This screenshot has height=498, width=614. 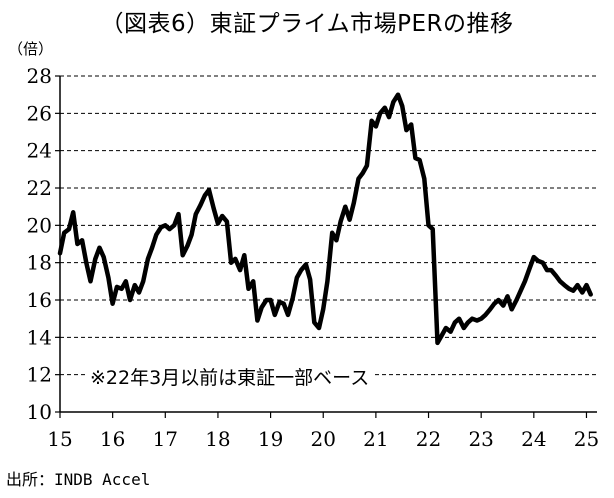 I want to click on x-tick-label: 18, so click(x=217, y=439).